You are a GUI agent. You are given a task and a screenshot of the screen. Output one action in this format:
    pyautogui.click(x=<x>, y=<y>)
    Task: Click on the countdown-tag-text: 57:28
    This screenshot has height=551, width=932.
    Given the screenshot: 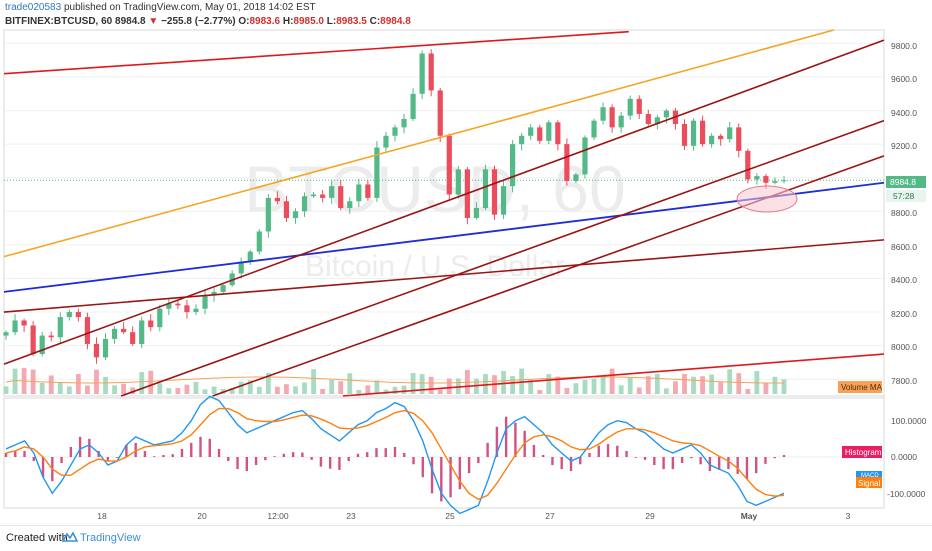 What is the action you would take?
    pyautogui.click(x=904, y=196)
    